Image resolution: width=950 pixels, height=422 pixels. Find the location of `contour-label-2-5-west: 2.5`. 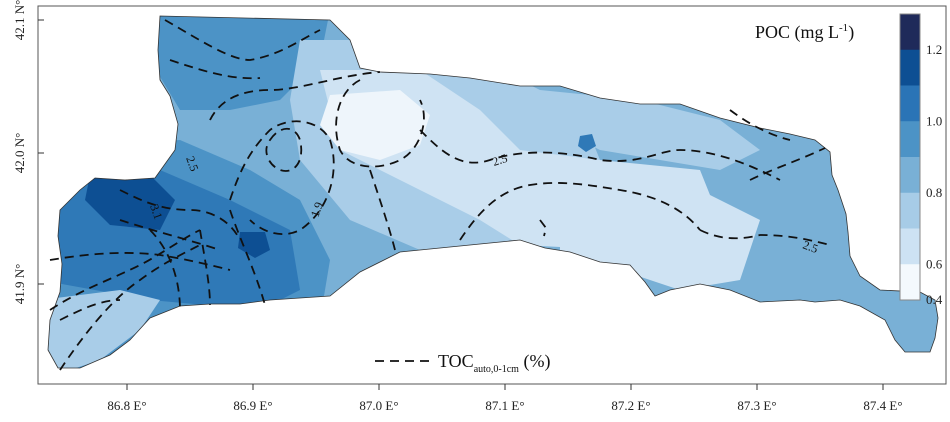

contour-label-2-5-west: 2.5 is located at coordinates (192, 163).